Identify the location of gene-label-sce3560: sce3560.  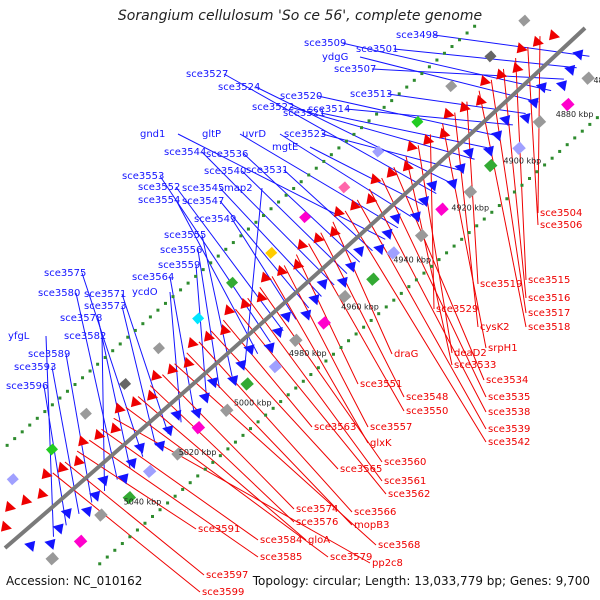
(405, 462).